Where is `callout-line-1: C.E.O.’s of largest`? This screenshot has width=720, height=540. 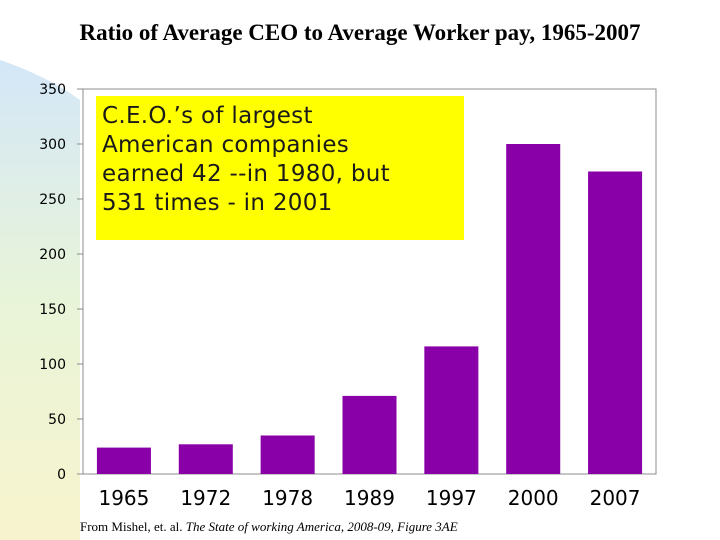
callout-line-1: C.E.O.’s of largest is located at coordinates (207, 116).